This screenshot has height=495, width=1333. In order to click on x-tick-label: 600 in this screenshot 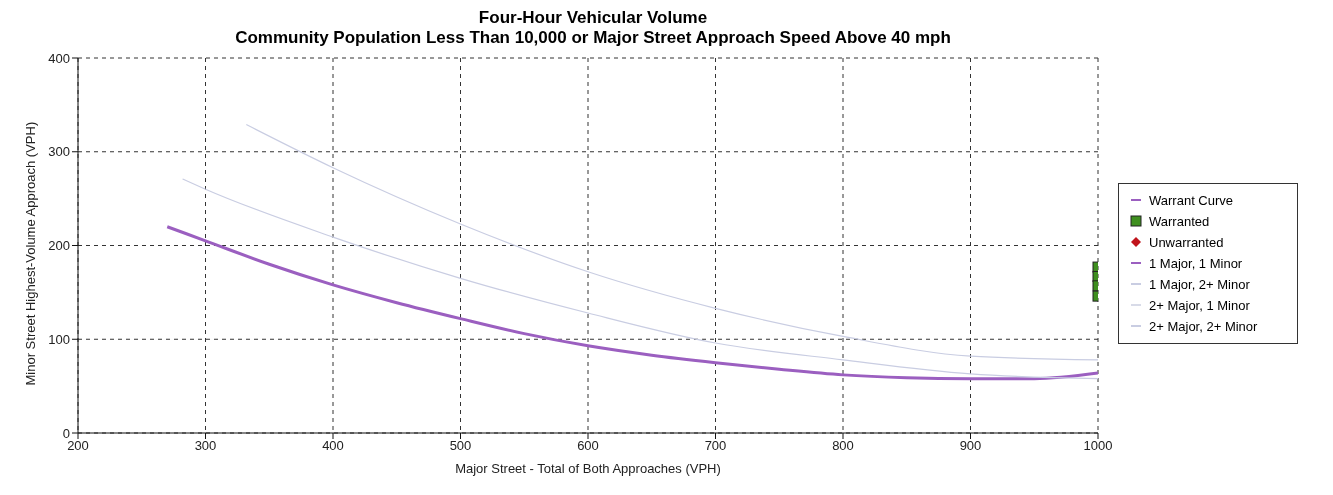, I will do `click(588, 446)`.